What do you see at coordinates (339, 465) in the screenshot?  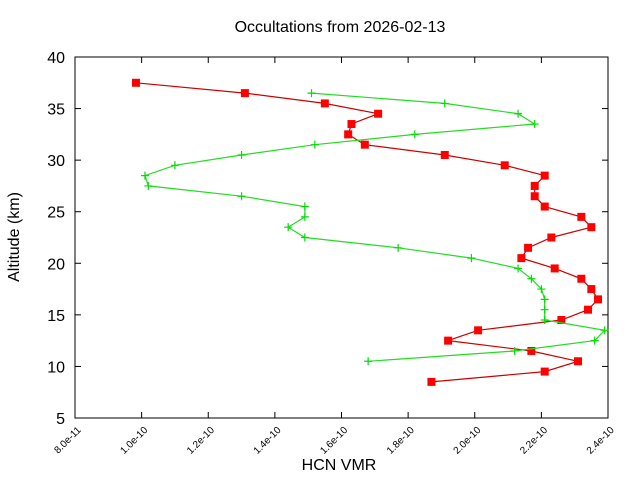 I see `x-axis-label: HCN VMR` at bounding box center [339, 465].